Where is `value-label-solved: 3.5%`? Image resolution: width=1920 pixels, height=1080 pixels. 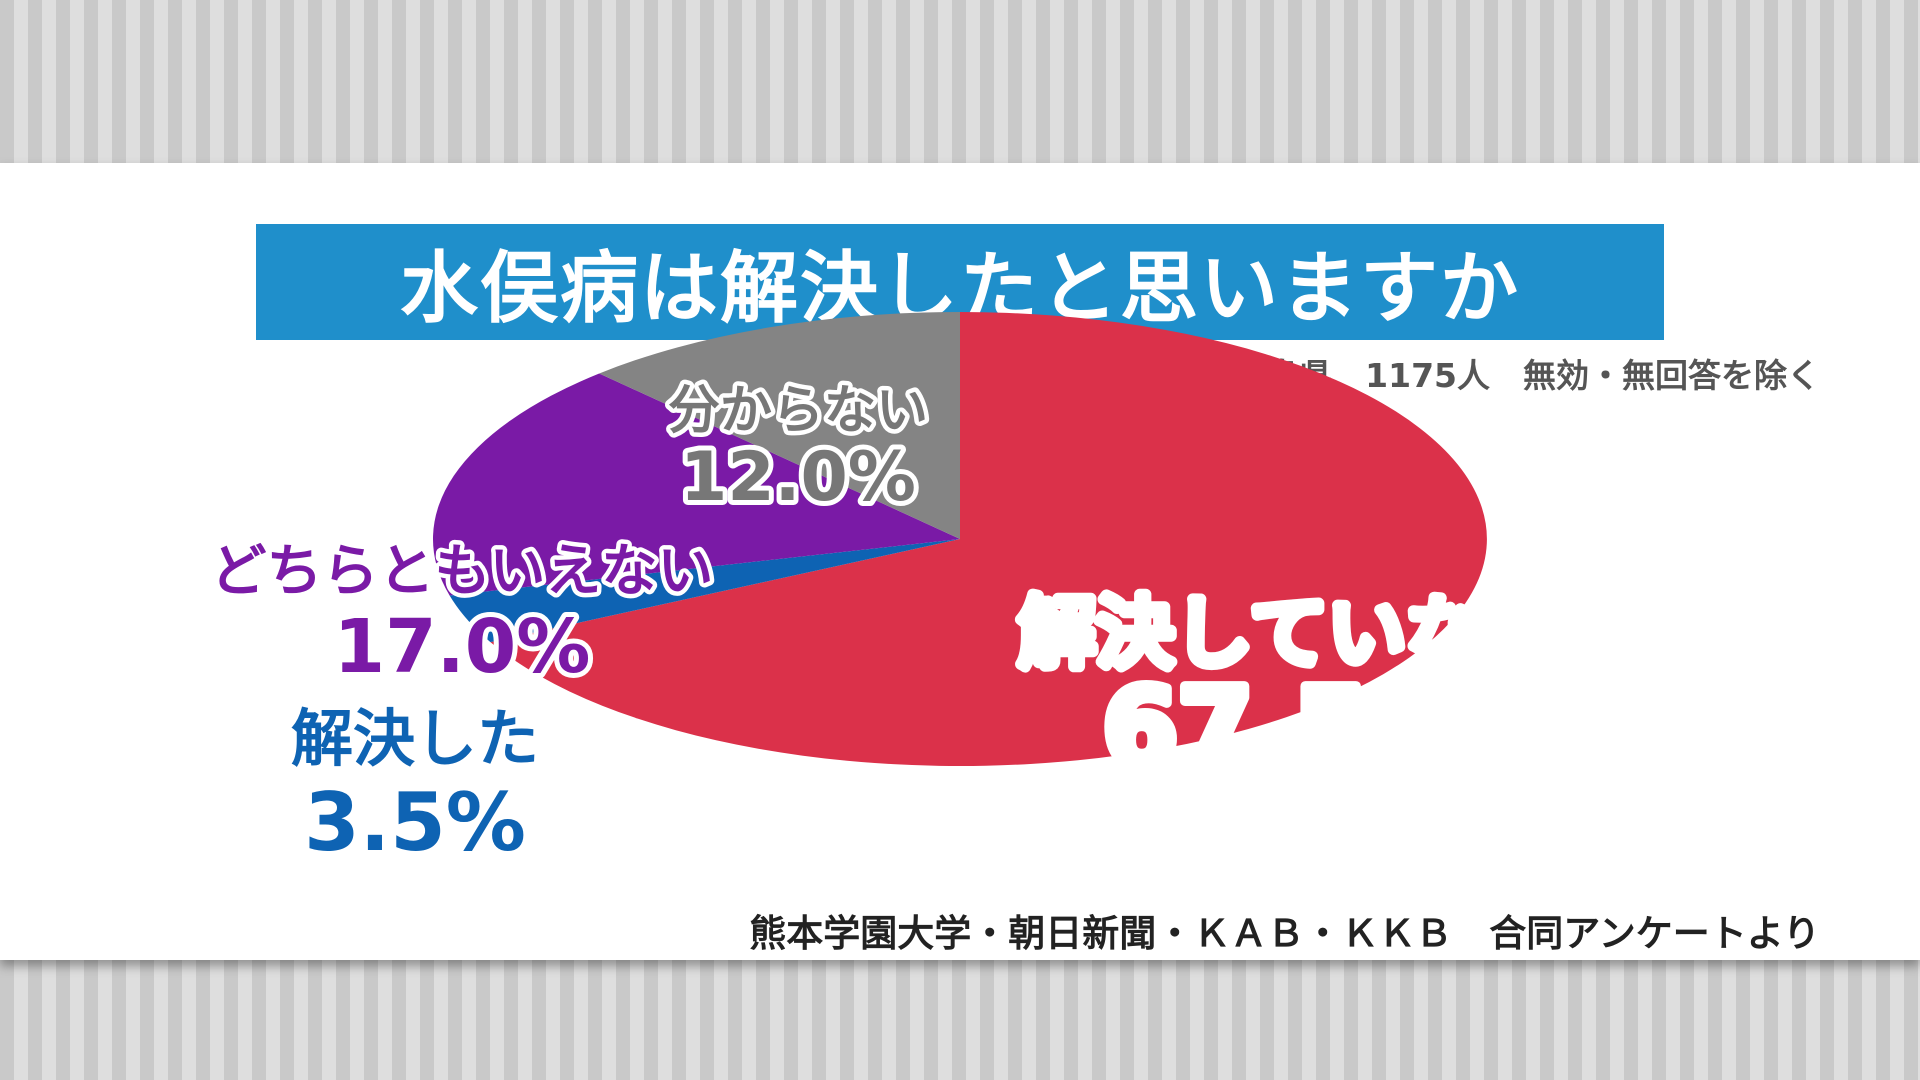
value-label-solved: 3.5% is located at coordinates (415, 822).